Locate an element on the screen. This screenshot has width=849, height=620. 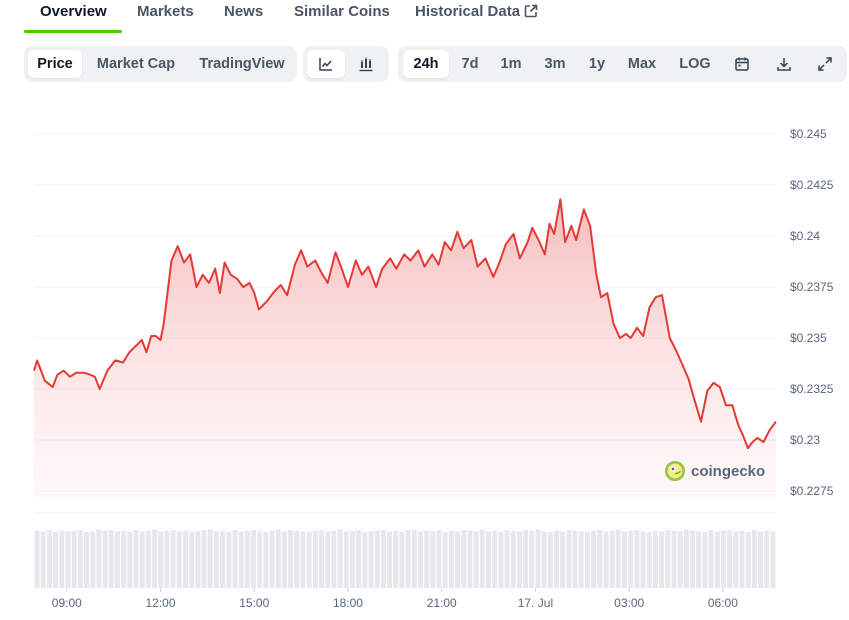
expand-icon is located at coordinates (825, 64).